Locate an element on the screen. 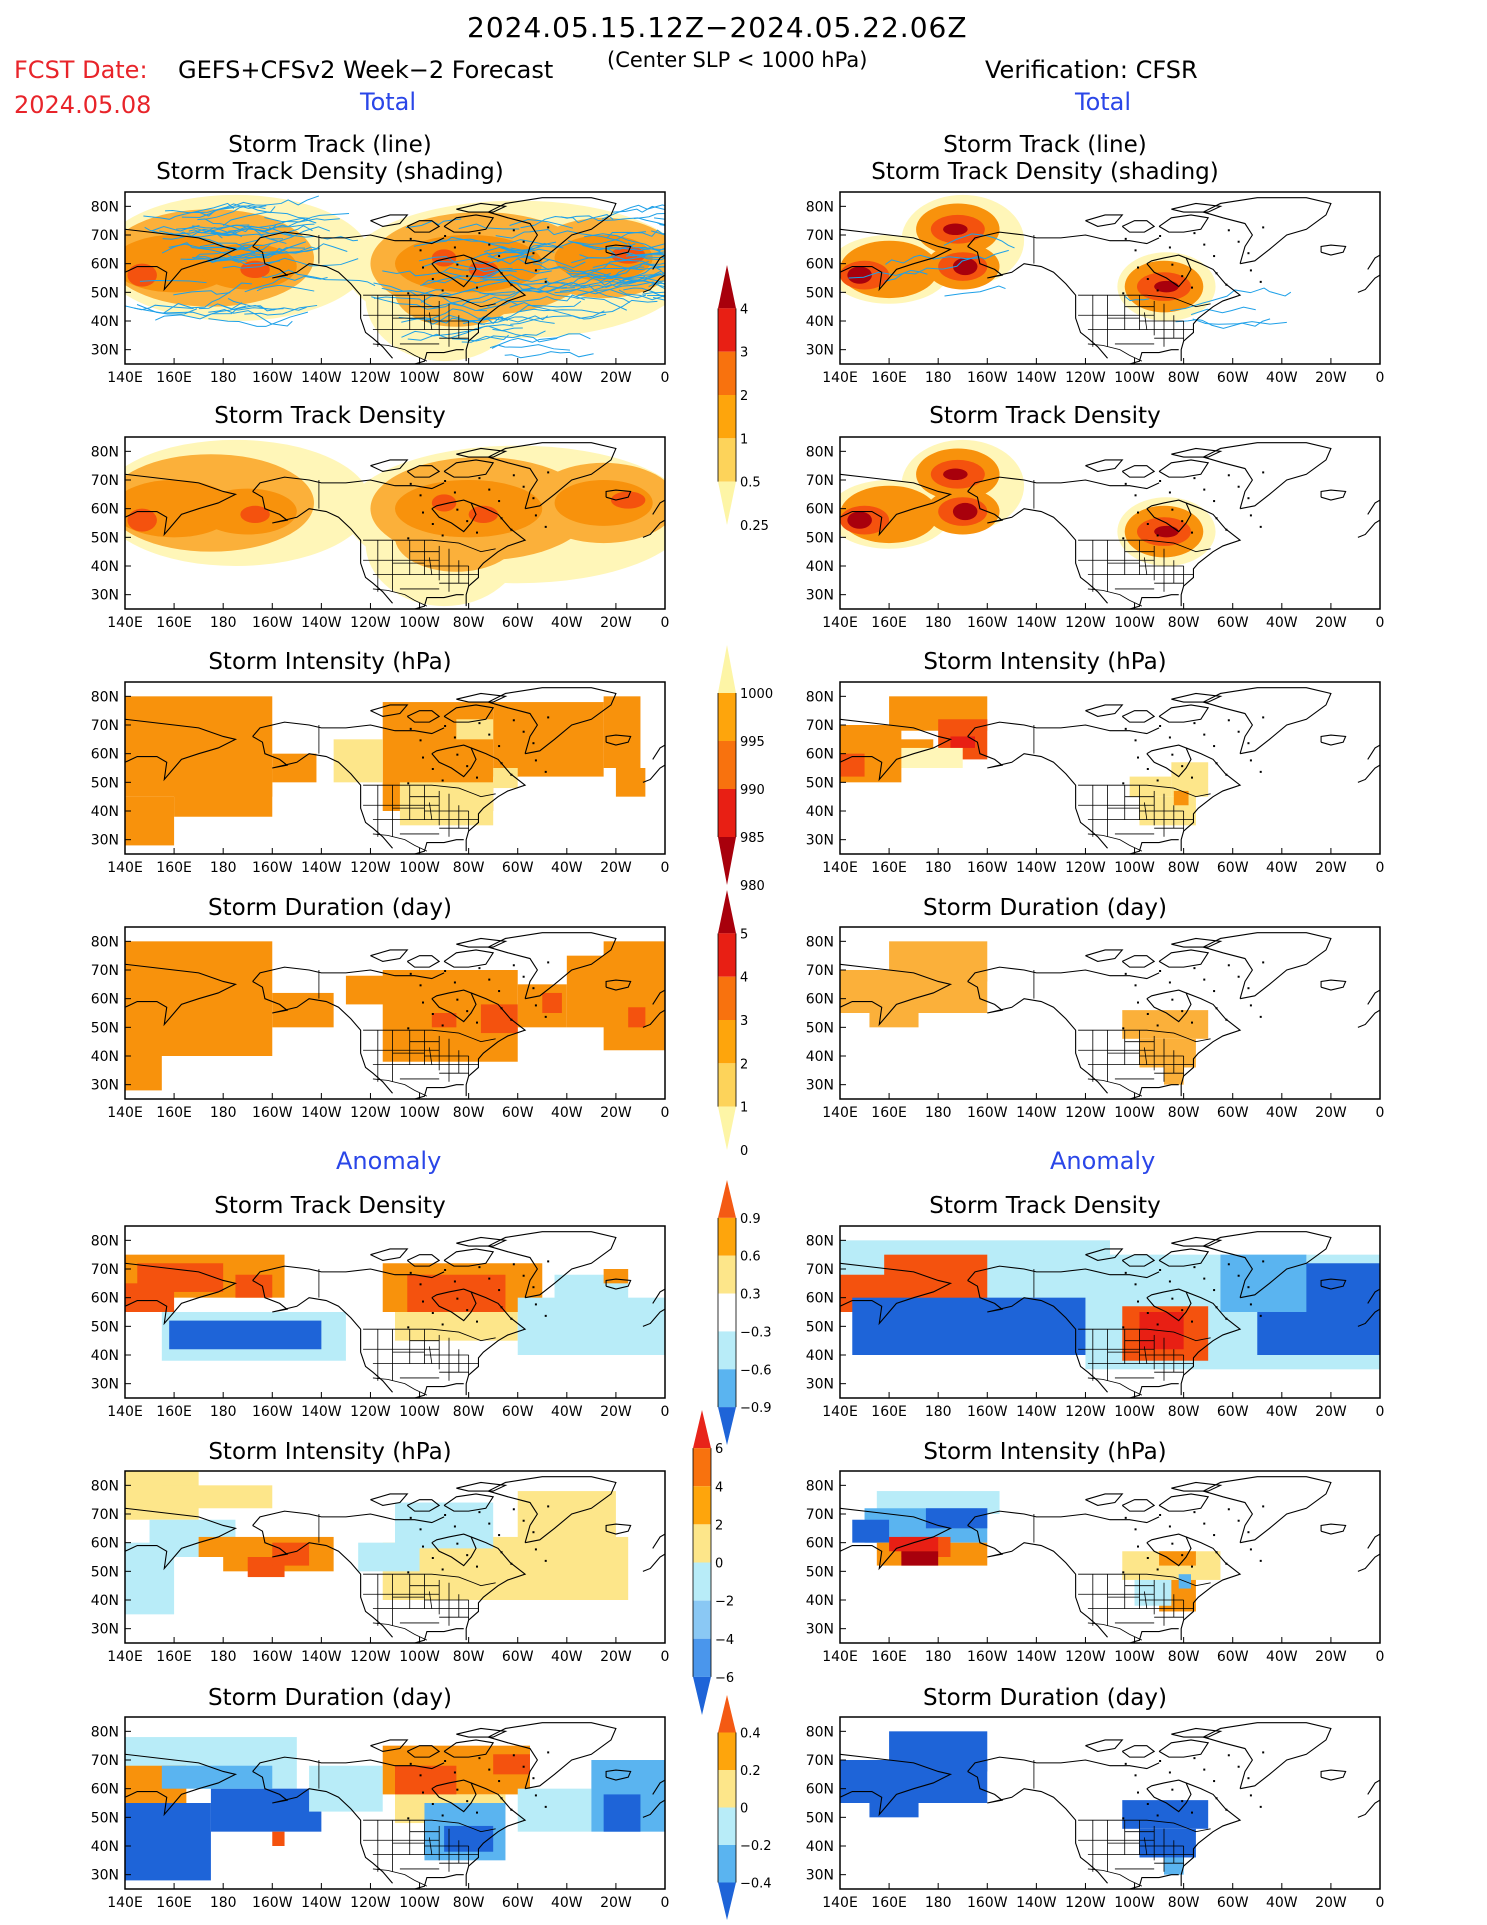 Image resolution: width=1487 pixels, height=1925 pixels. lat-tick-label: 50N is located at coordinates (105, 1028).